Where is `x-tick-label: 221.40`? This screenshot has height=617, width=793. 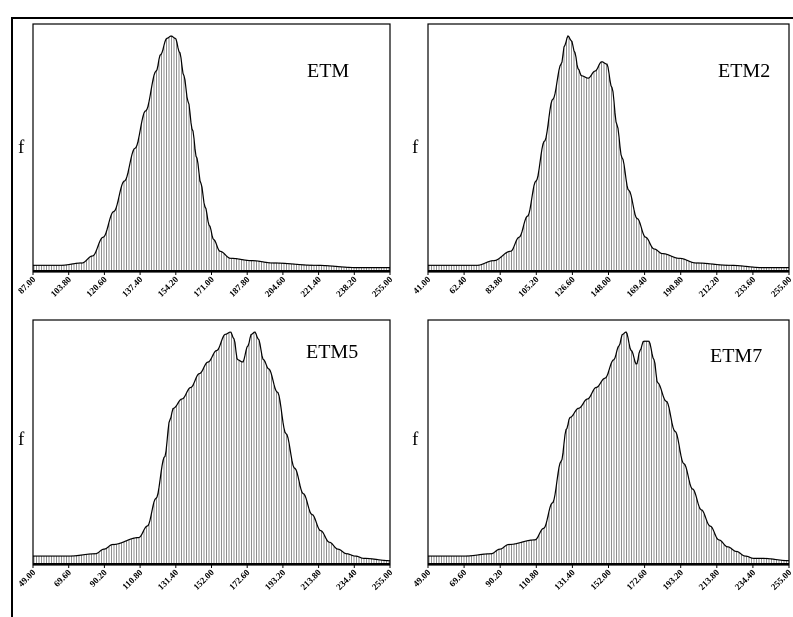 x-tick-label: 221.40 is located at coordinates (310, 286).